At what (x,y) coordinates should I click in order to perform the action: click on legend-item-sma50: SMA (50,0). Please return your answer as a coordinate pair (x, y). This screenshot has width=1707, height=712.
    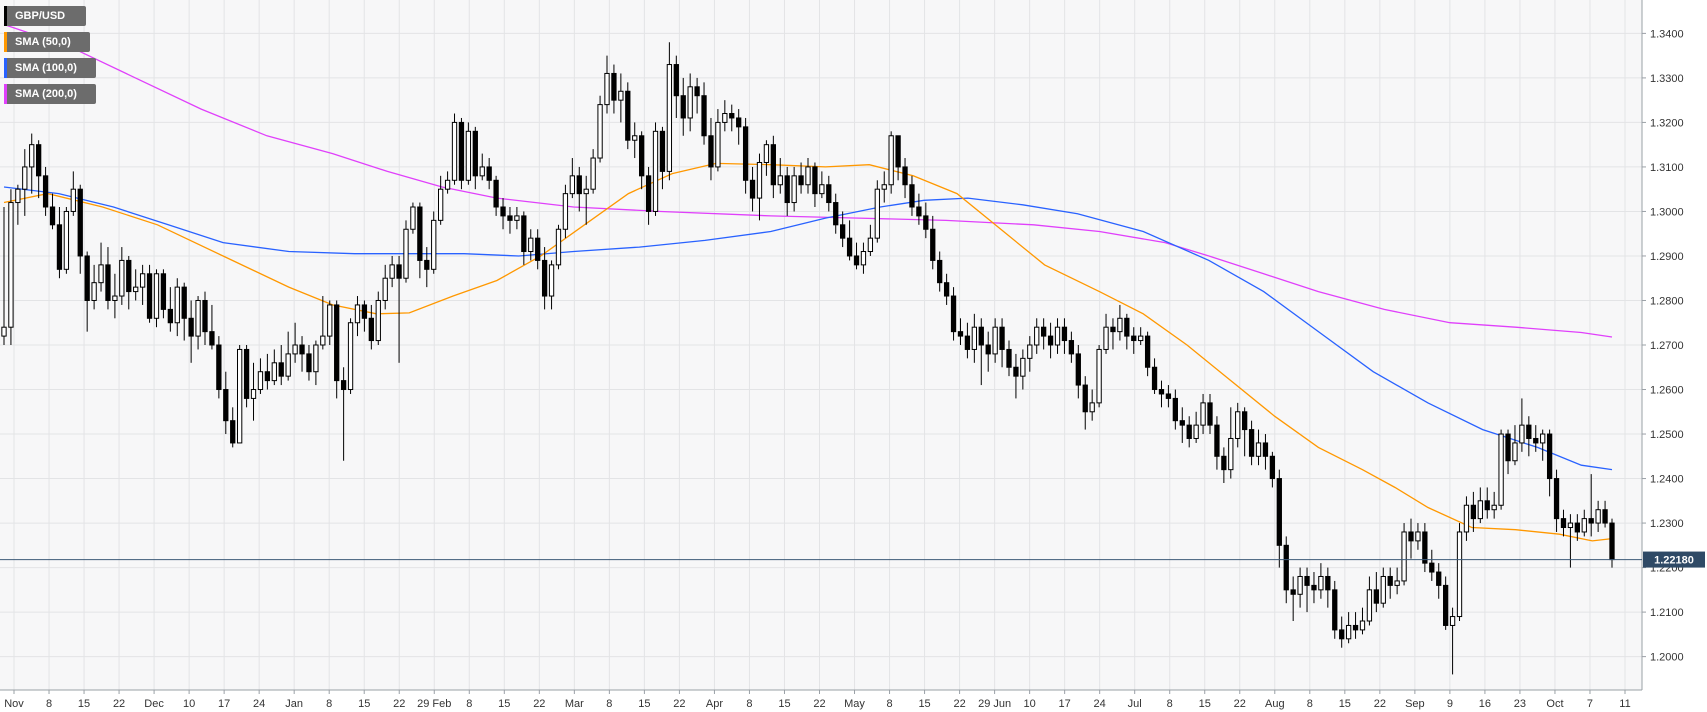
    Looking at the image, I should click on (47, 42).